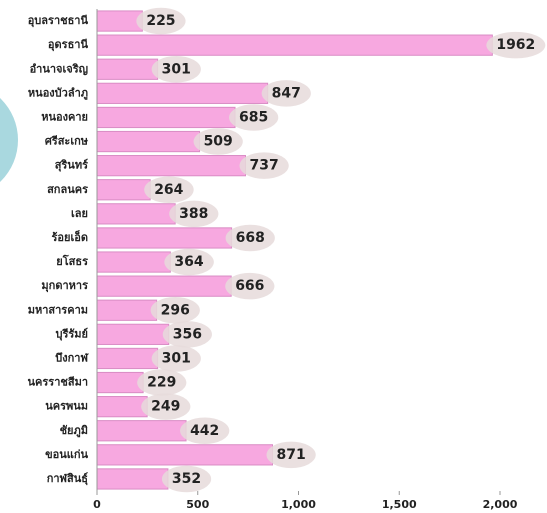 This screenshot has height=513, width=547. Describe the element at coordinates (74, 431) in the screenshot. I see `y-tick-label: ชัยภูมิ` at that location.